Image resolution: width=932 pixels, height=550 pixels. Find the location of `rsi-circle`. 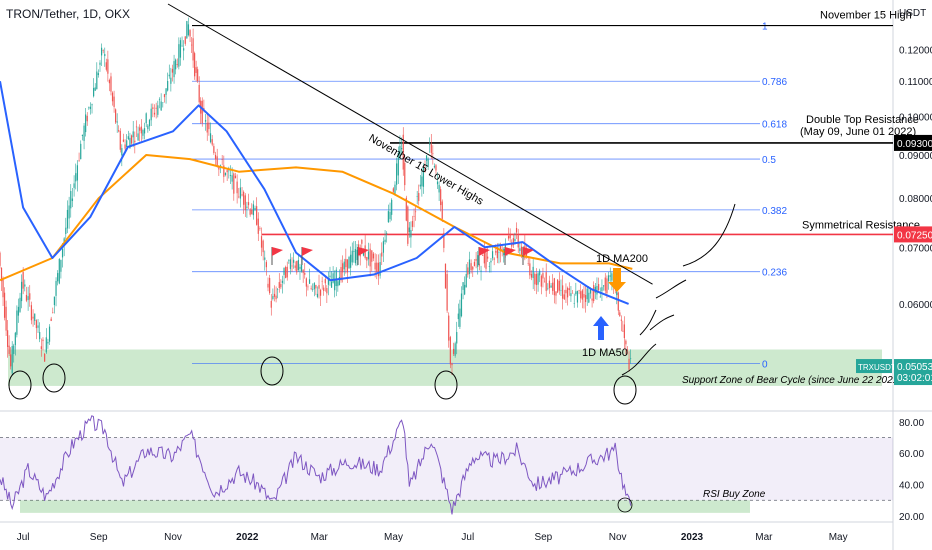

rsi-circle is located at coordinates (625, 505).